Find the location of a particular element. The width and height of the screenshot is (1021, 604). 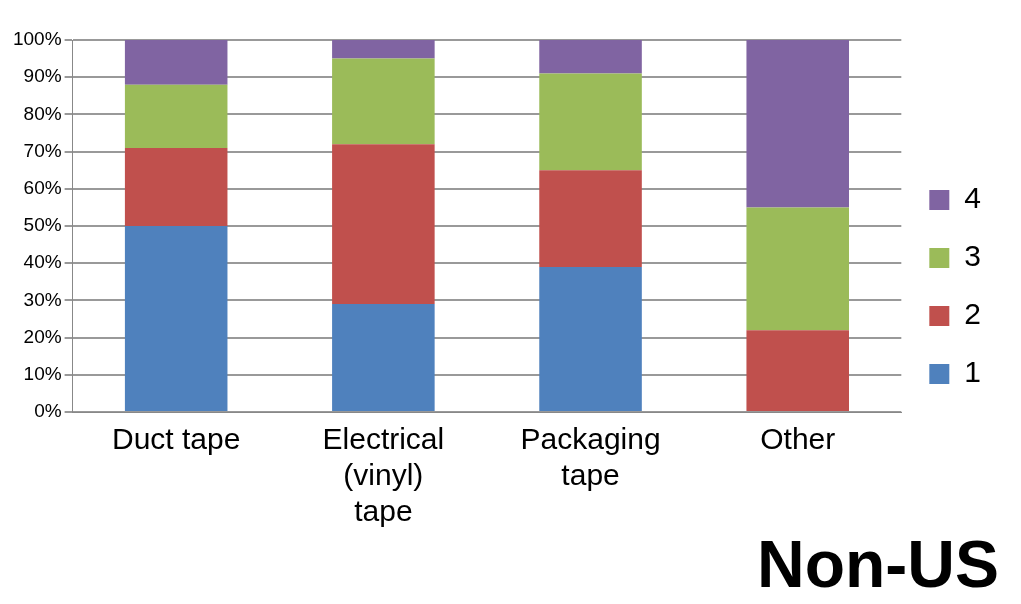

y-tick-label: 80% is located at coordinates (42, 113).